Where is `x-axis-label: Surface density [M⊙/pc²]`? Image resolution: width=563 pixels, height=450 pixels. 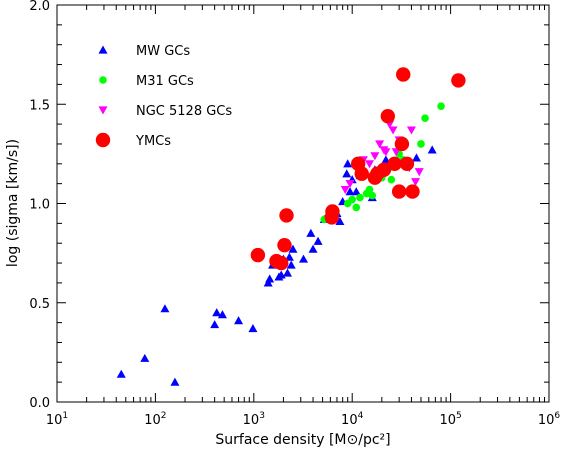
x-axis-label: Surface density [M⊙/pc²] is located at coordinates (302, 440).